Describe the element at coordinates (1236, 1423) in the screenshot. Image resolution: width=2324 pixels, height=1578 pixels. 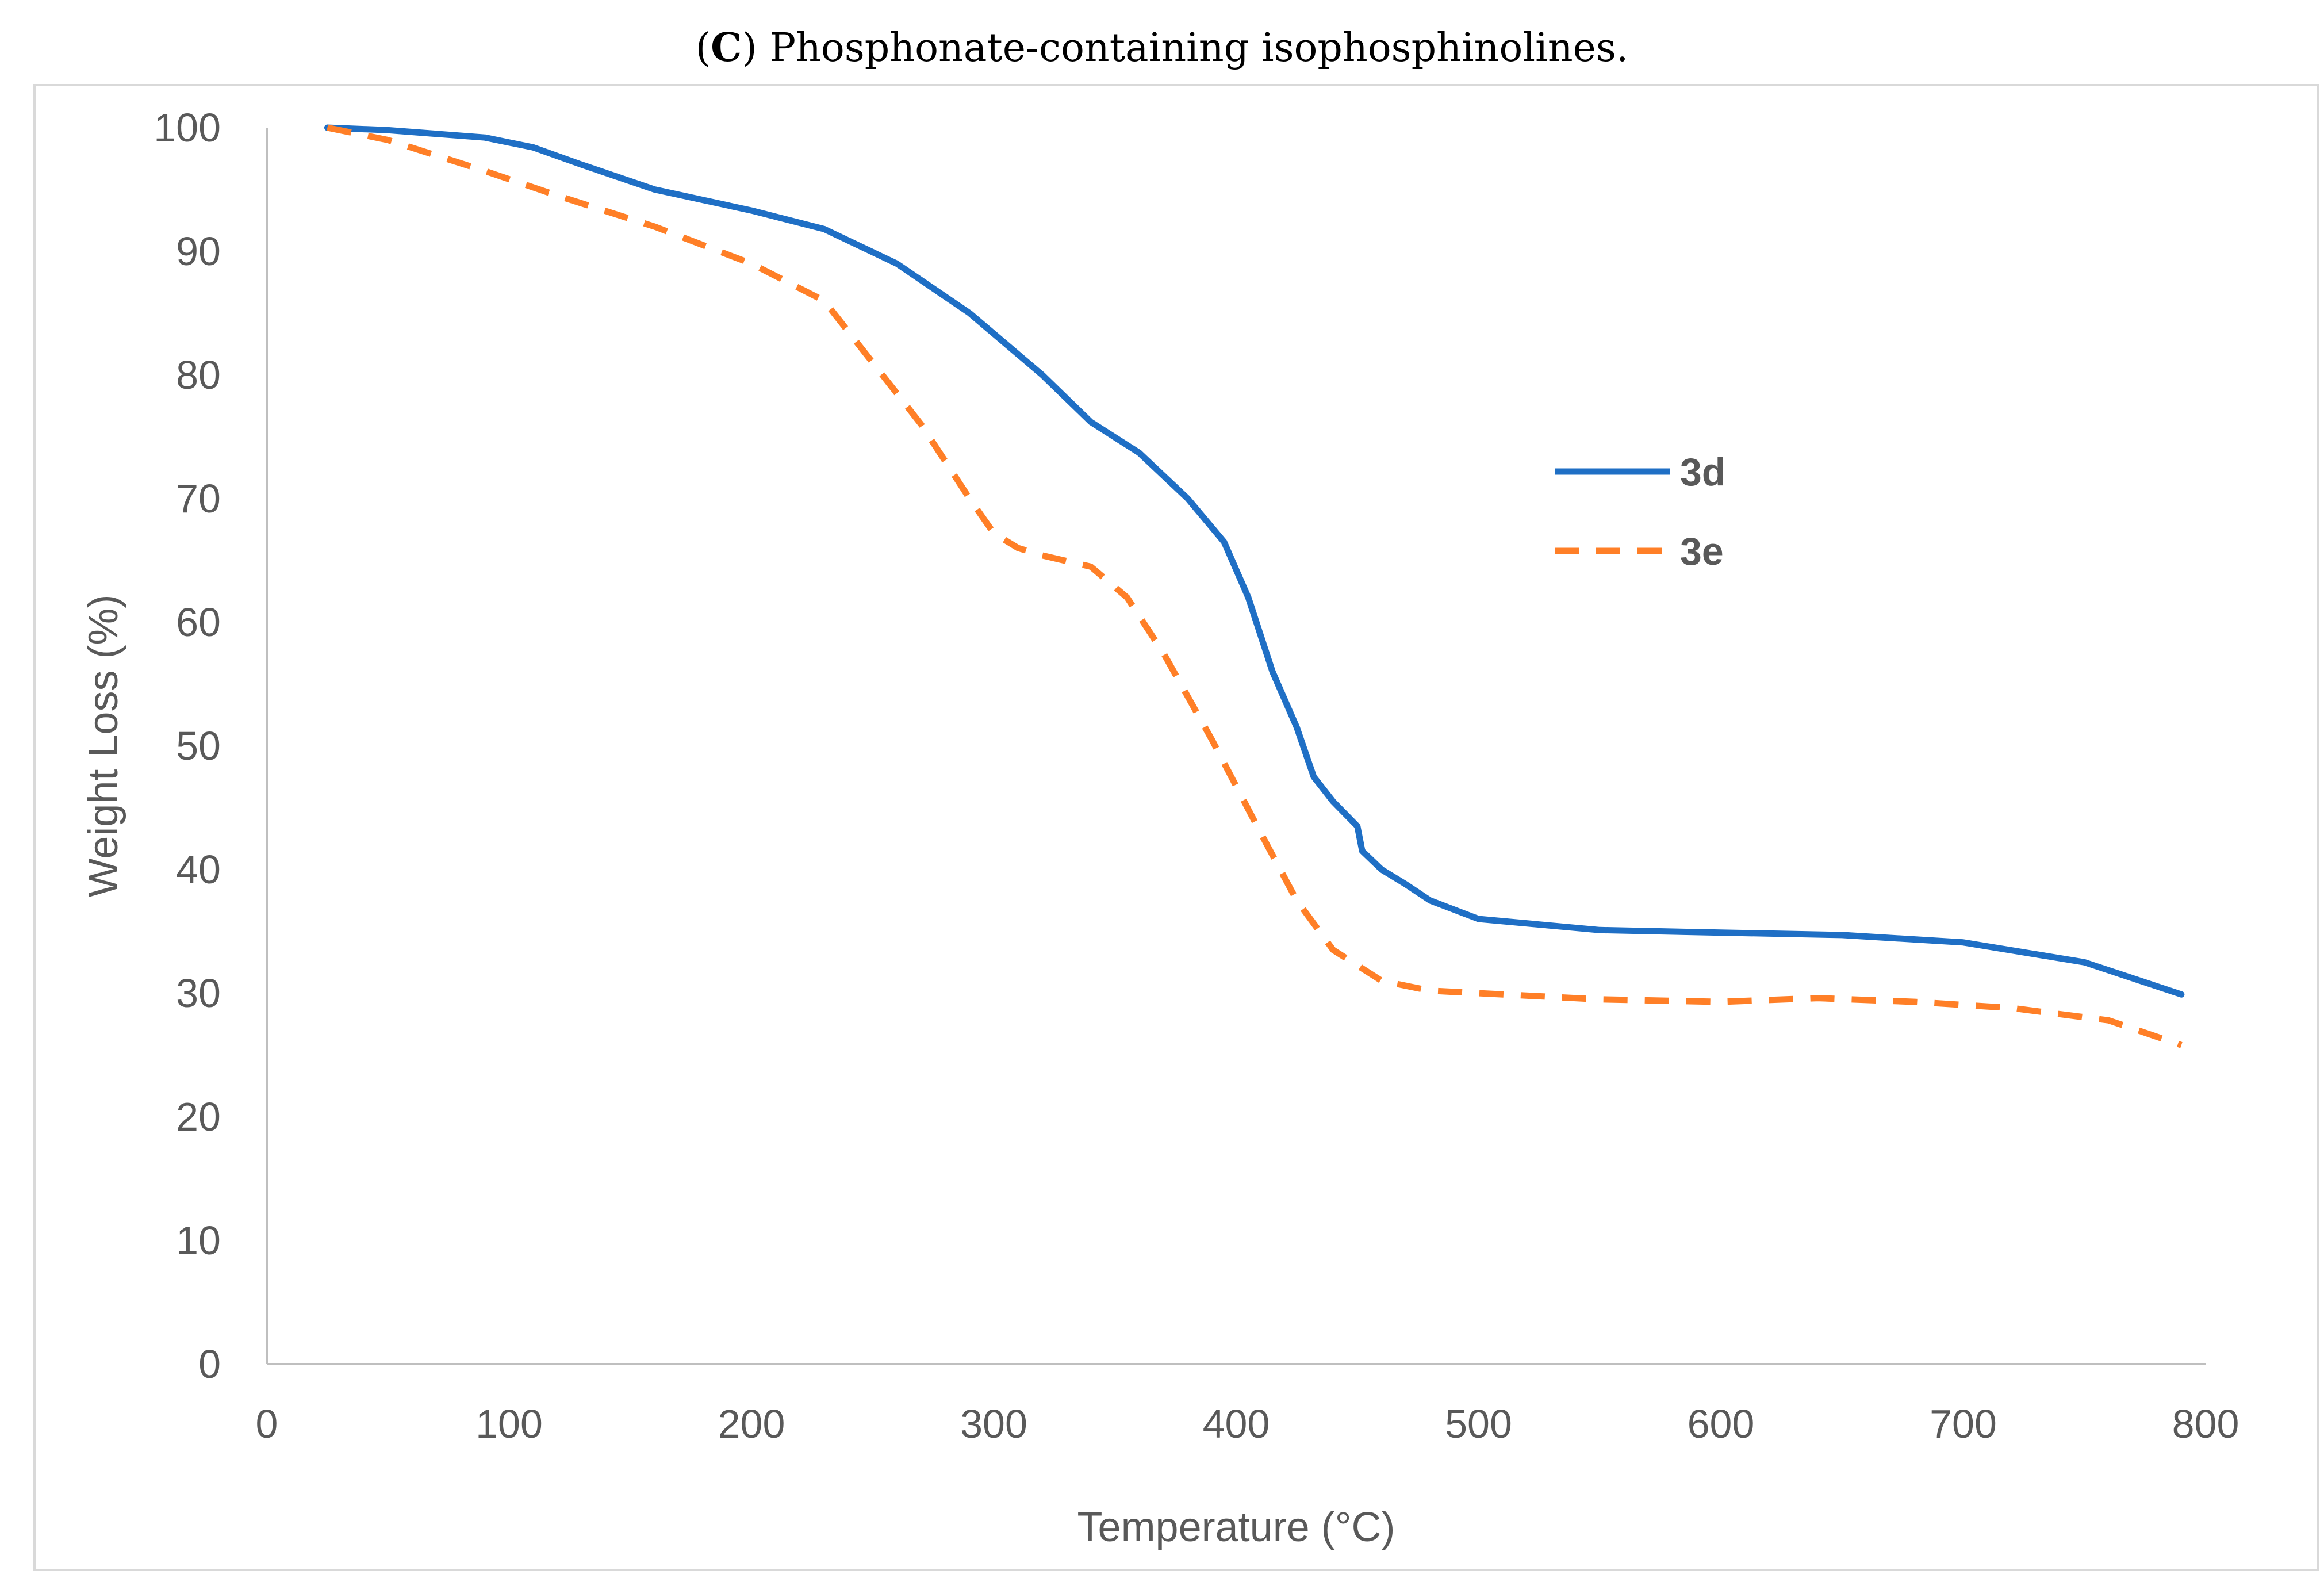
I see `x-tick-label: 400` at that location.